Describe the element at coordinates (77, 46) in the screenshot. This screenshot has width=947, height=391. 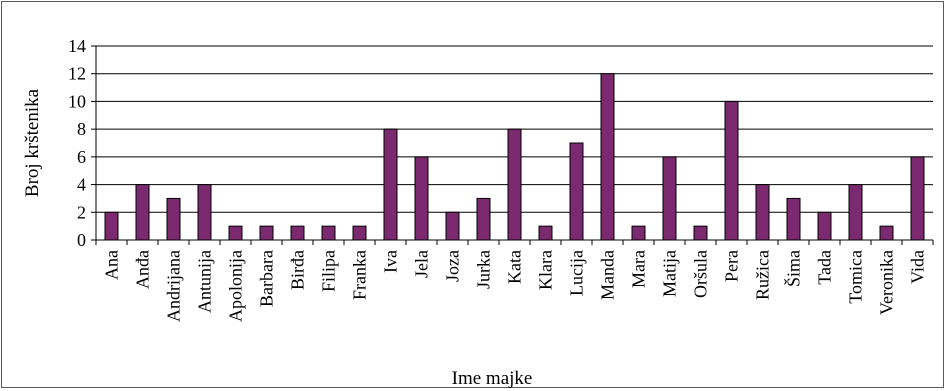
I see `y-tick-label: 14` at that location.